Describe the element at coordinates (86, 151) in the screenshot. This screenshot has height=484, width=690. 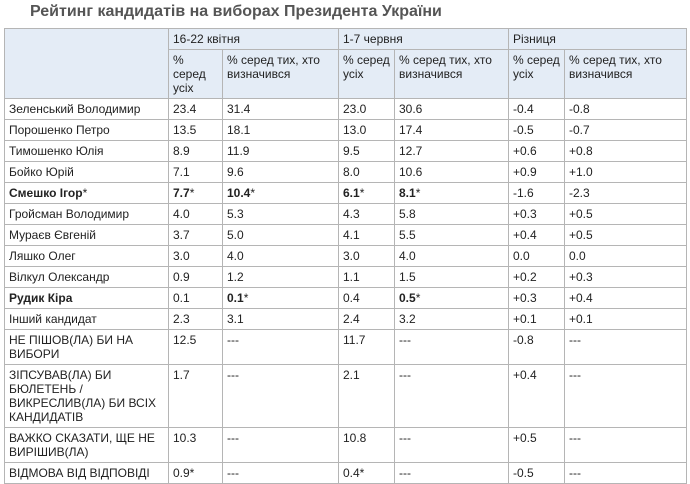
I see `name-cell: Тимошенко Юлія` at that location.